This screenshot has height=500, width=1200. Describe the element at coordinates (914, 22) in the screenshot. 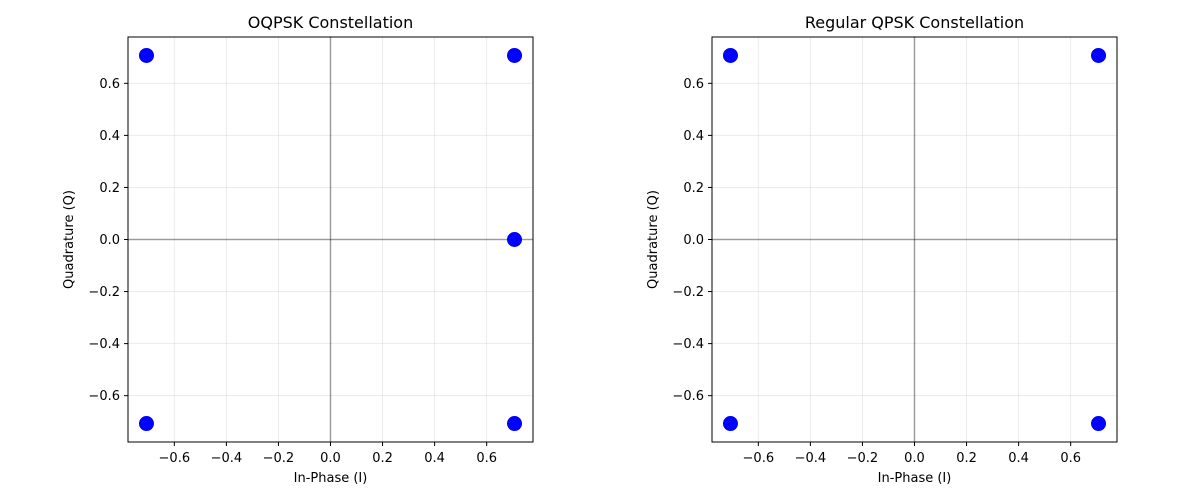

I see `chart-title: Regular QPSK Constellation` at that location.